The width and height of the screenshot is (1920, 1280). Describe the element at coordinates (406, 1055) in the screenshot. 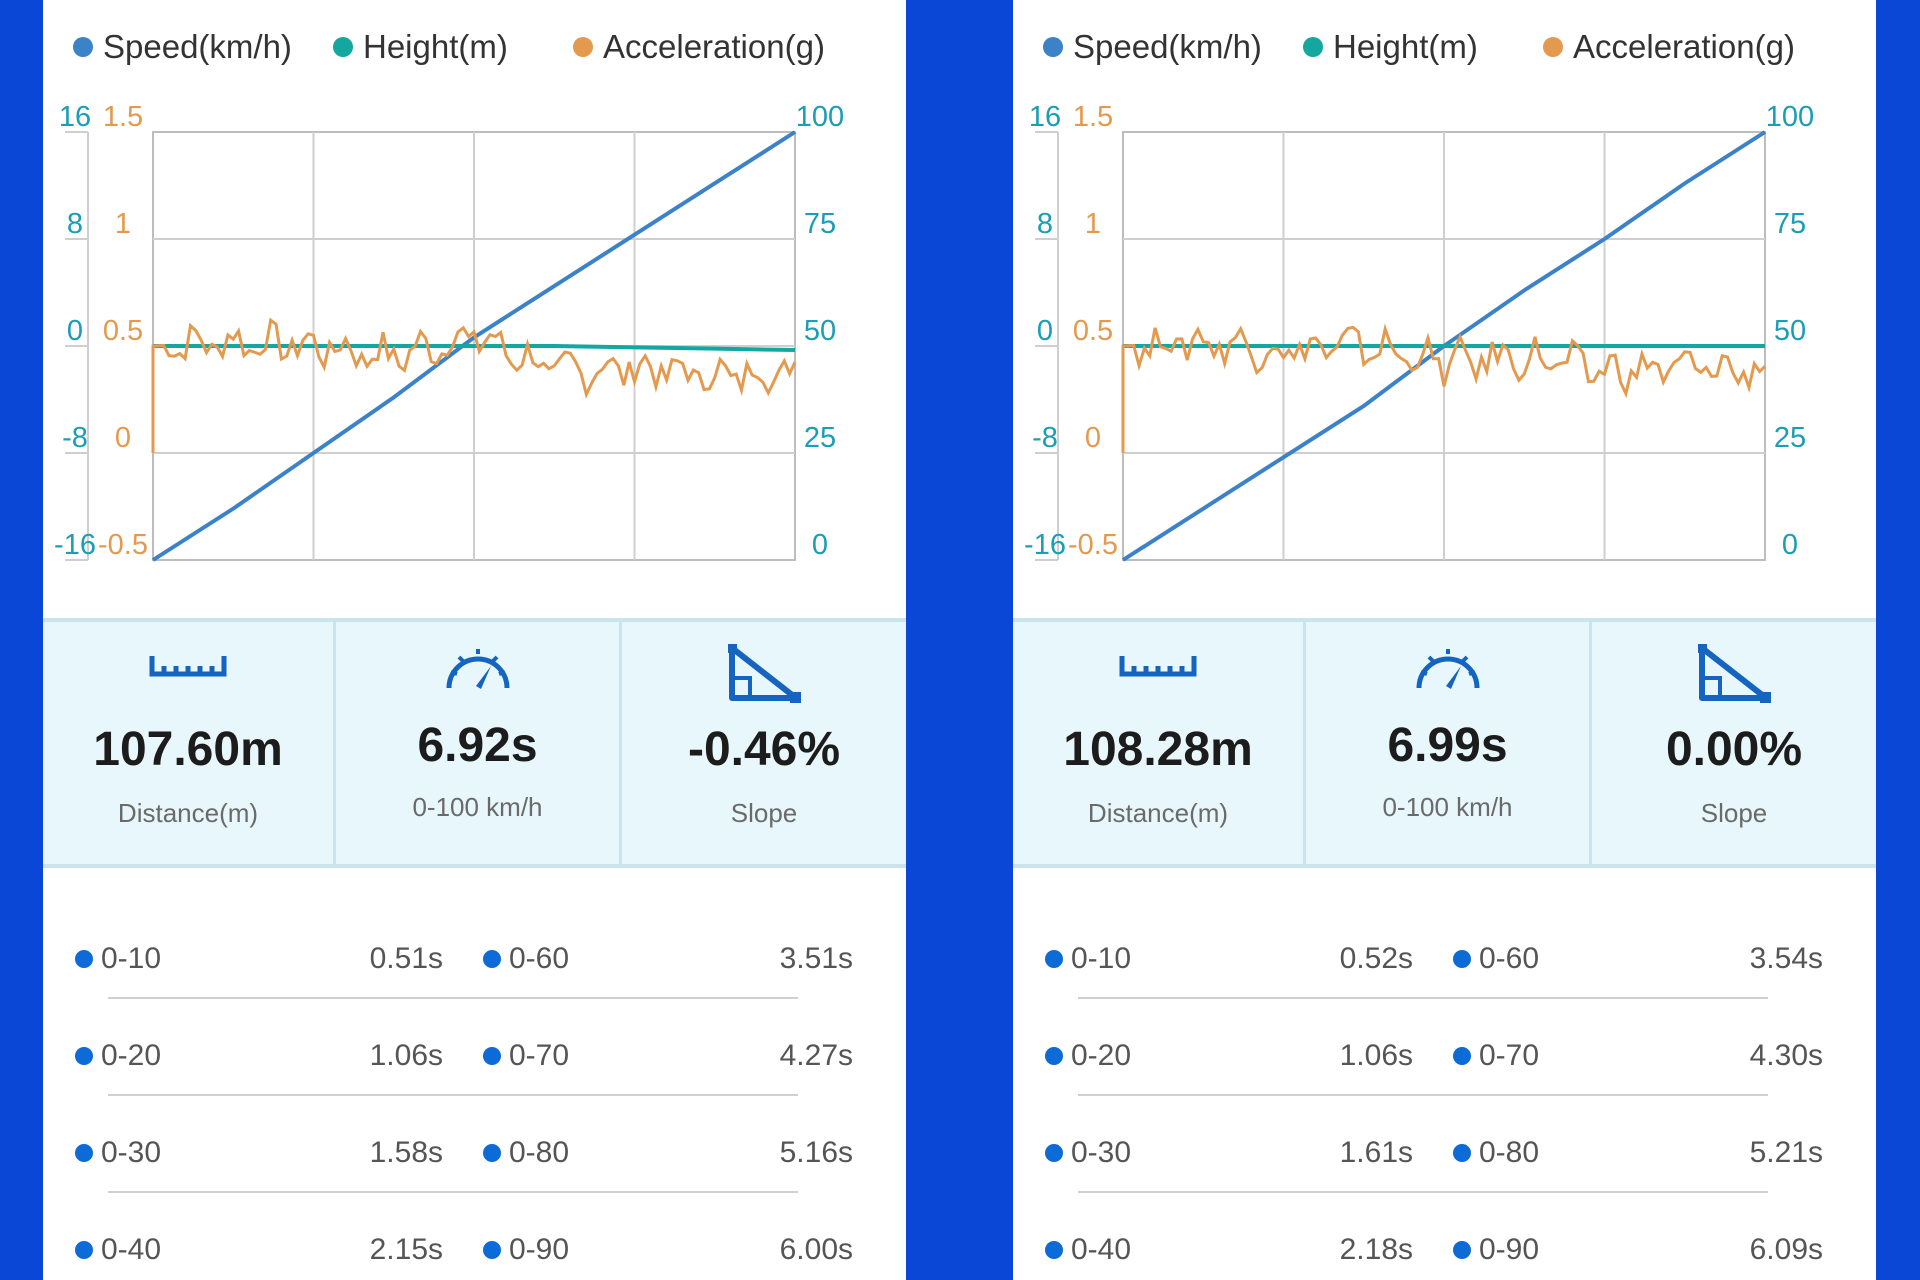

I see `split-value: 1.06s` at that location.